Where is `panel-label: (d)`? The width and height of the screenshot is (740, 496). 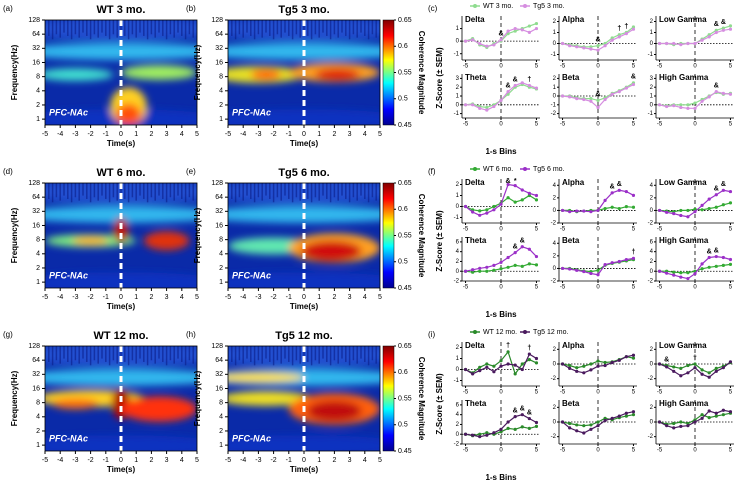
panel-label: (d) is located at coordinates (8, 171).